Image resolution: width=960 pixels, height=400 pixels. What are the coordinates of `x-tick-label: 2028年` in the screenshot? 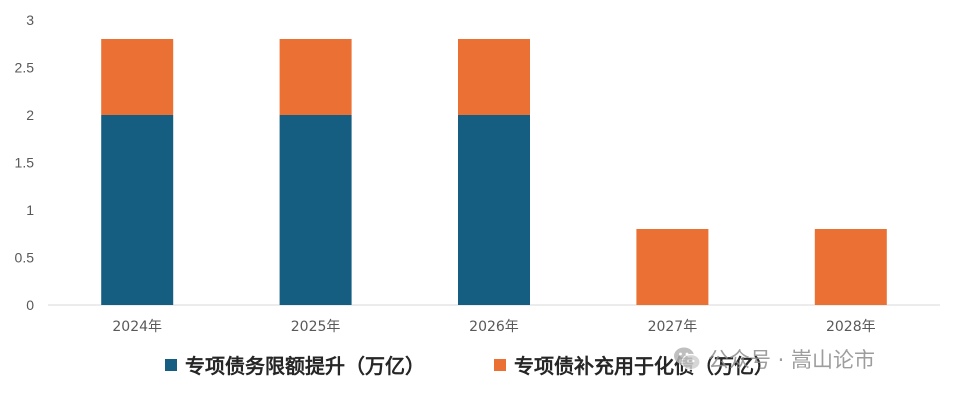 It's located at (851, 327).